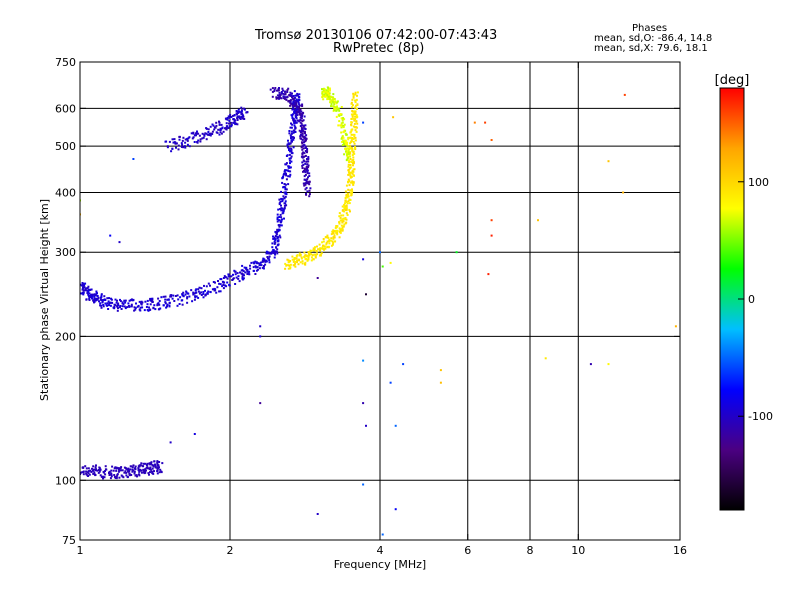  Describe the element at coordinates (80, 550) in the screenshot. I see `x-tick-label: 1` at that location.